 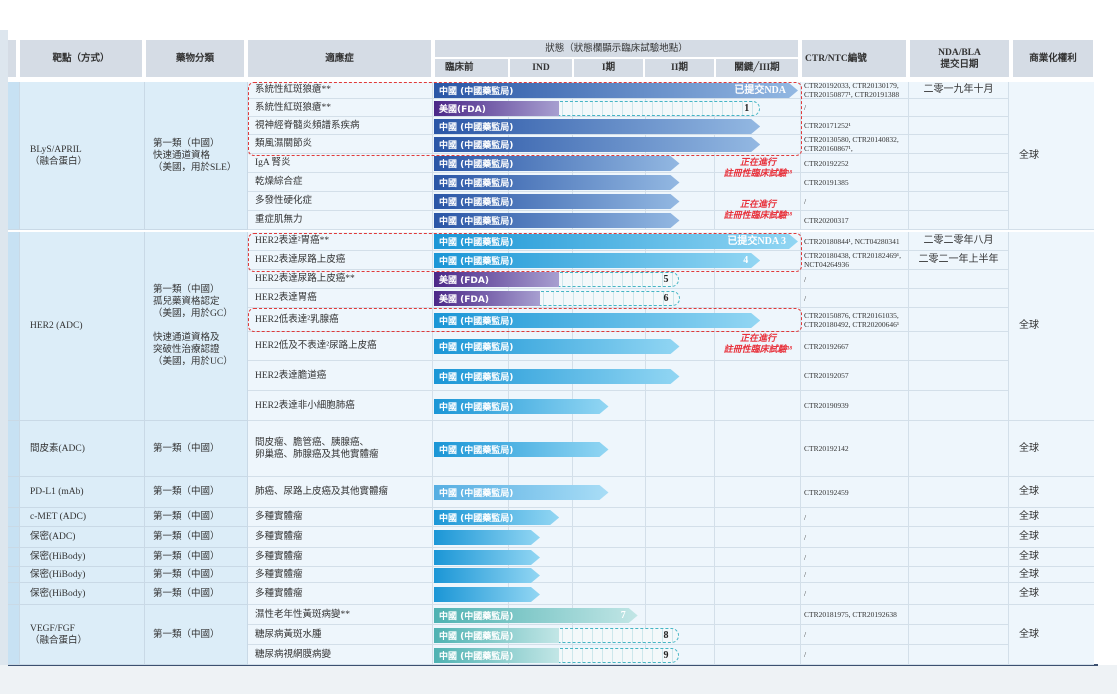 What do you see at coordinates (854, 126) in the screenshot?
I see `ctr-number-cell: CTR20171252¹` at bounding box center [854, 126].